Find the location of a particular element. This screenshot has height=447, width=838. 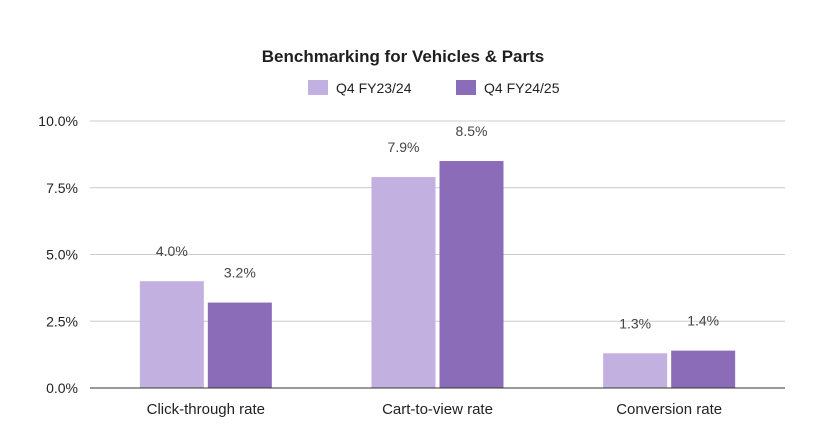

legend-item-q4-fy23-24: Q4 FY23/24 is located at coordinates (360, 88).